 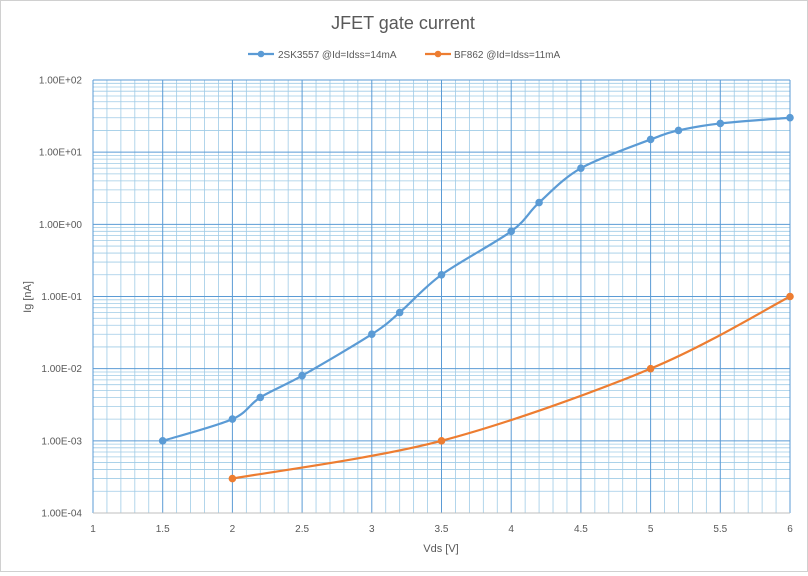 I want to click on x-tick-label: 3.5, so click(x=442, y=529).